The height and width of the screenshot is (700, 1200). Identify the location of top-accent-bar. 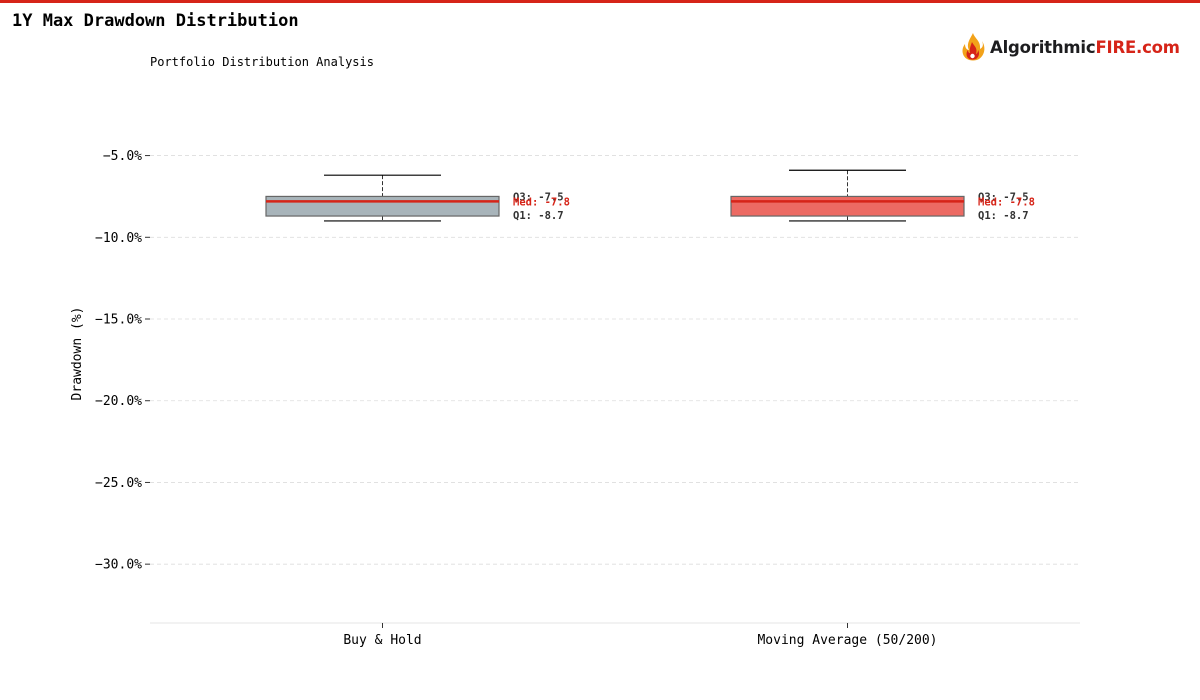
(600, 1).